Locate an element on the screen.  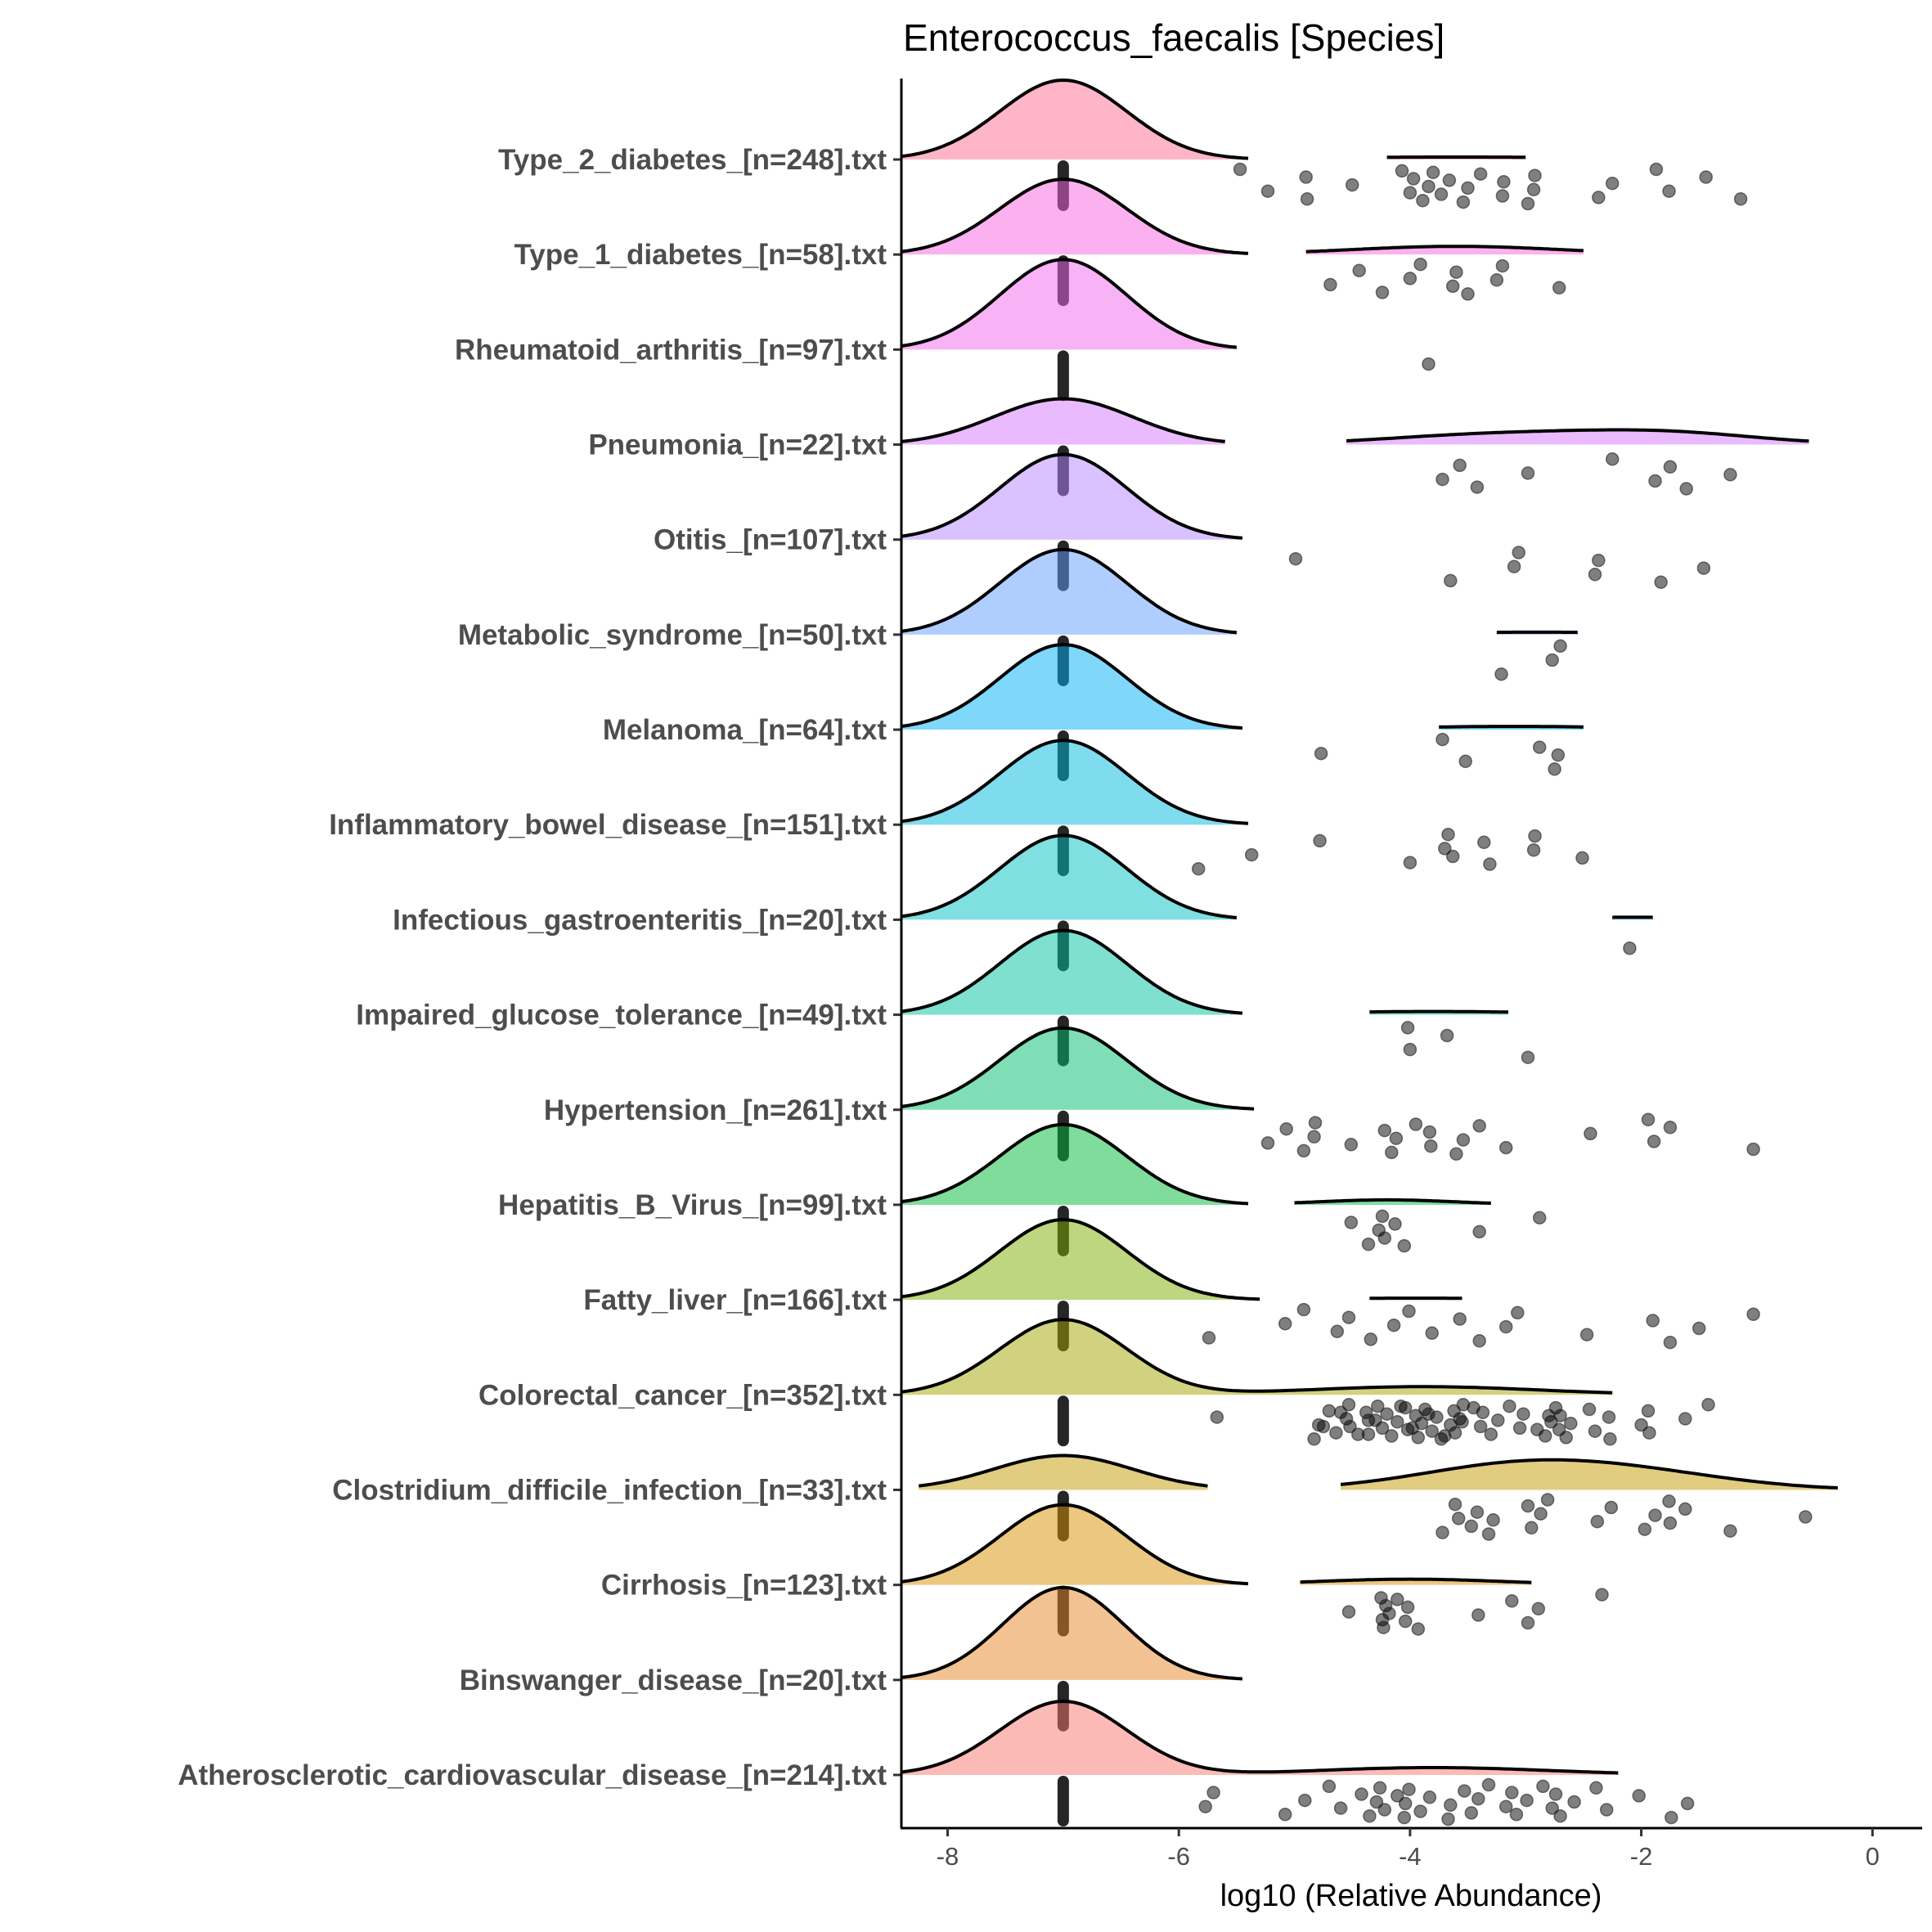
y-tick-label: Cirrhosis_[n=123].txt is located at coordinates (744, 1586).